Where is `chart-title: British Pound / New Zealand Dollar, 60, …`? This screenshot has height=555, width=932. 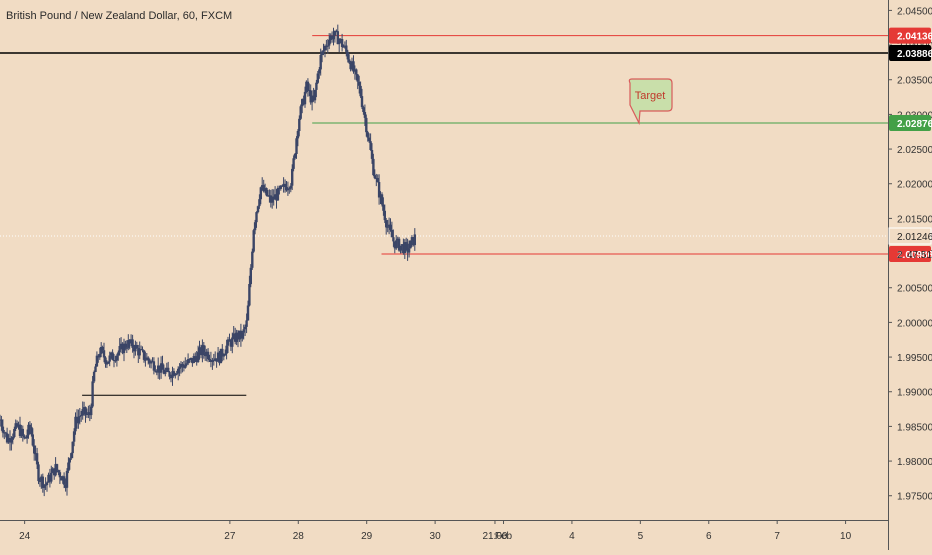
chart-title: British Pound / New Zealand Dollar, 60, … is located at coordinates (119, 16).